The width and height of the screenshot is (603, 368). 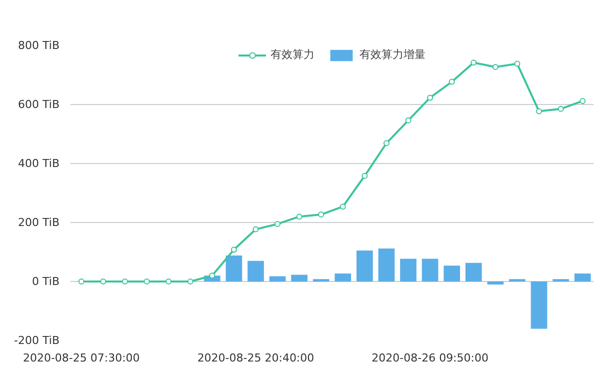 What do you see at coordinates (430, 358) in the screenshot?
I see `x-tick-label: 2020-08-26 09:50:00` at bounding box center [430, 358].